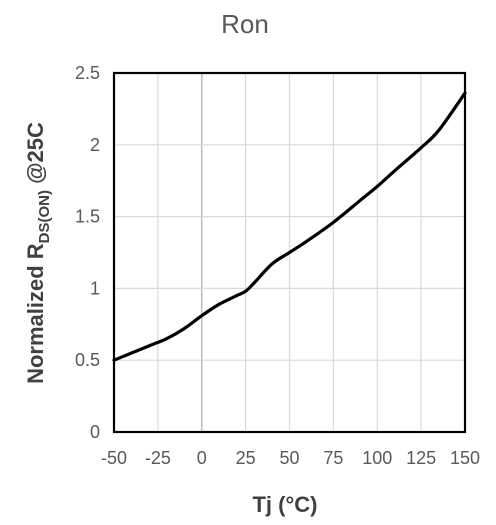 The height and width of the screenshot is (525, 496). What do you see at coordinates (289, 458) in the screenshot?
I see `x-tick-label: 50` at bounding box center [289, 458].